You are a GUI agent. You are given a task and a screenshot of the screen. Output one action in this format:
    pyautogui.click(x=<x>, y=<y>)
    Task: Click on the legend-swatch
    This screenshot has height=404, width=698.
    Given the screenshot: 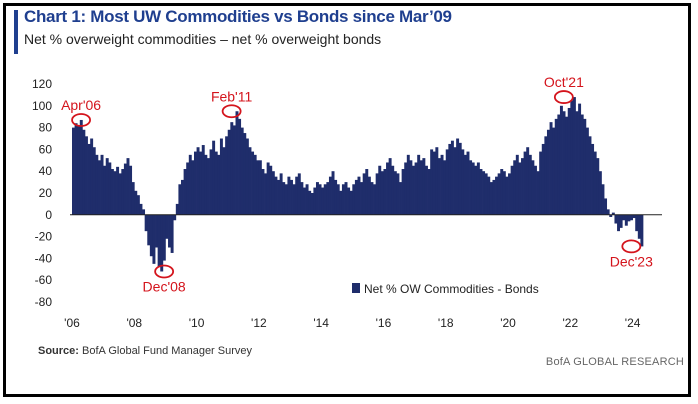 What is the action you would take?
    pyautogui.click(x=356, y=288)
    